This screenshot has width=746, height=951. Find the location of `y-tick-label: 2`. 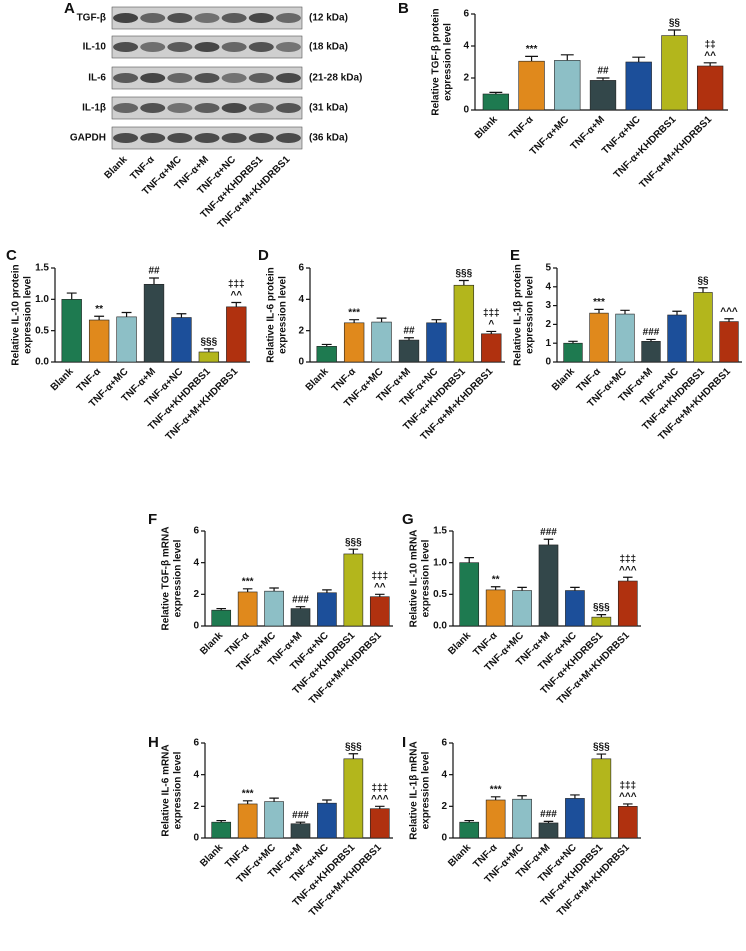

y-tick-label: 2 is located at coordinates (444, 806).